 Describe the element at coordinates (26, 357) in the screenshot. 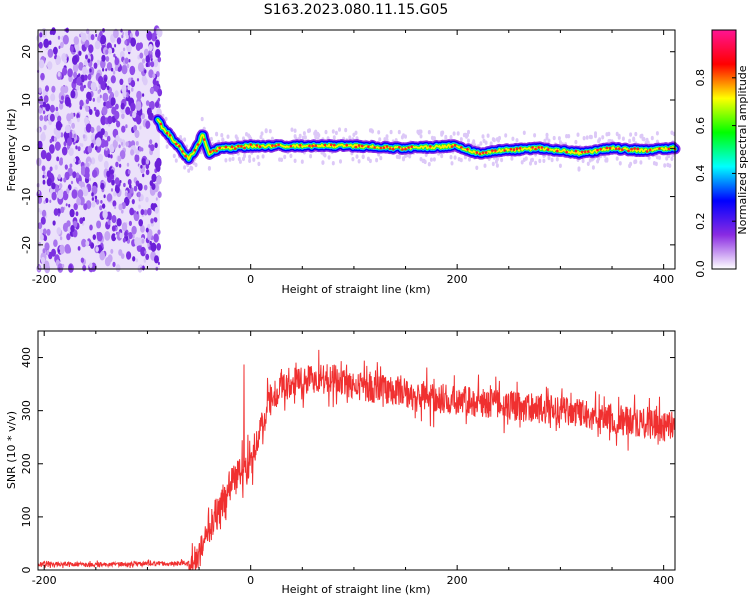

I see `y-tick-label: 400` at that location.